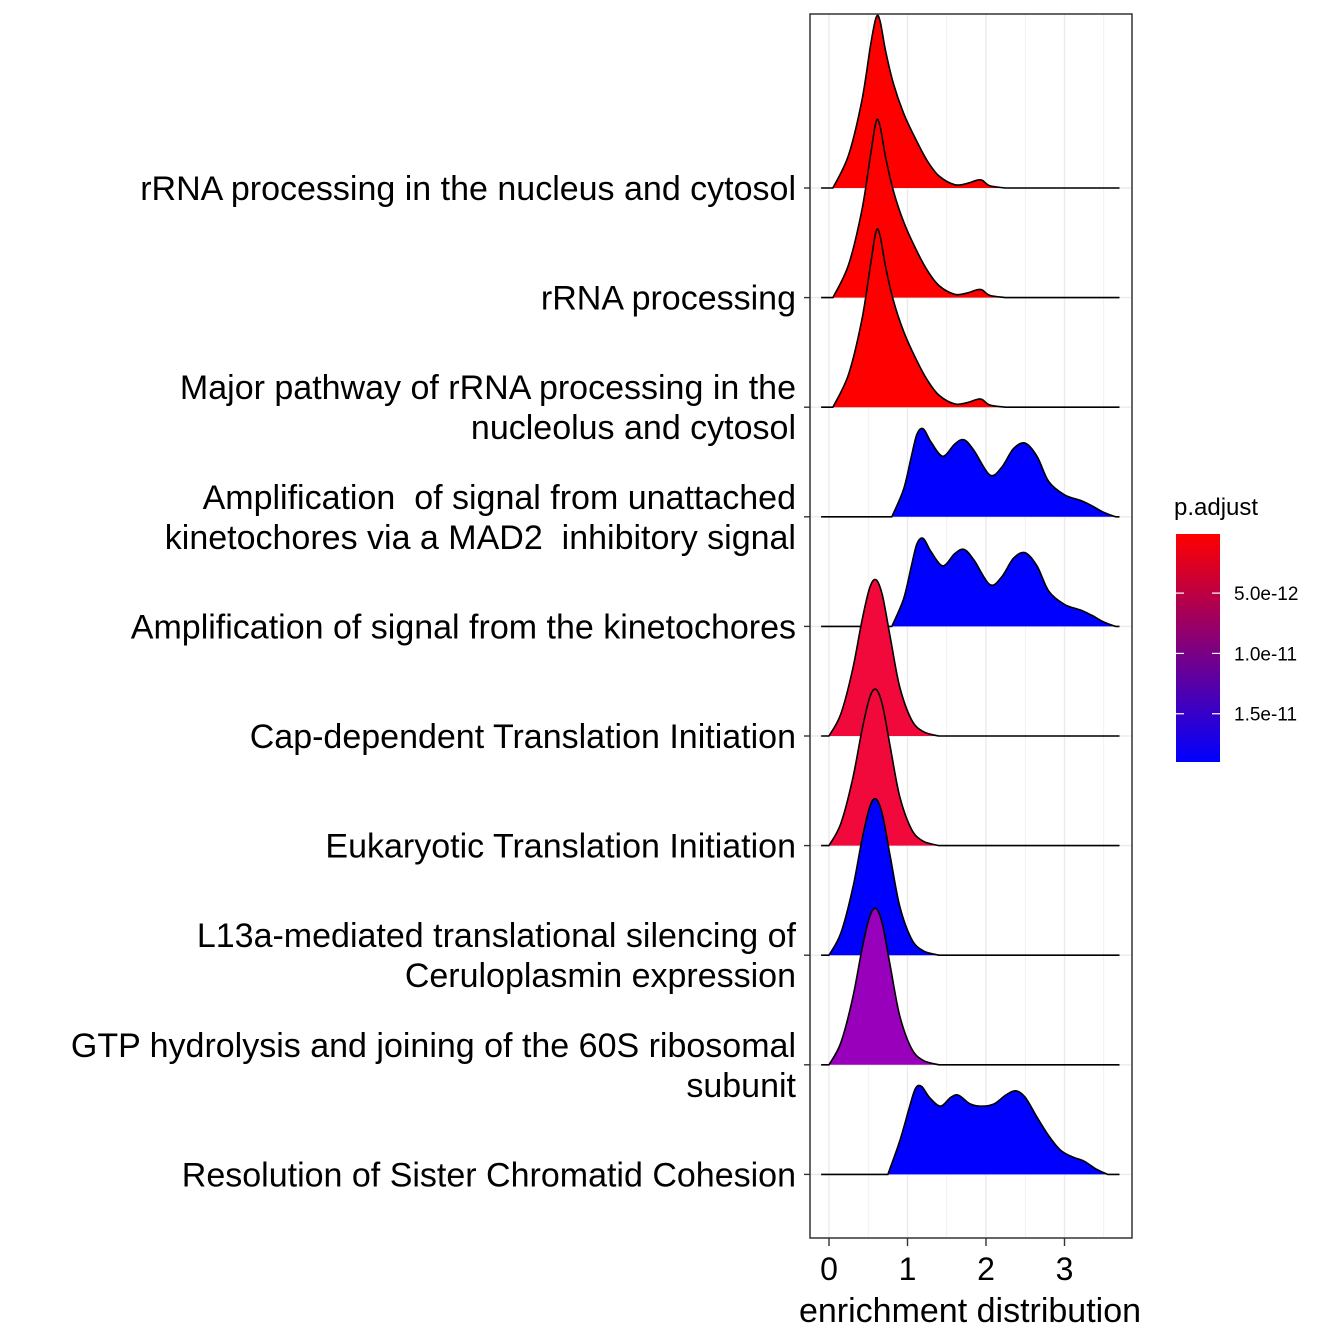  What do you see at coordinates (1198, 648) in the screenshot?
I see `legend-colorbar` at bounding box center [1198, 648].